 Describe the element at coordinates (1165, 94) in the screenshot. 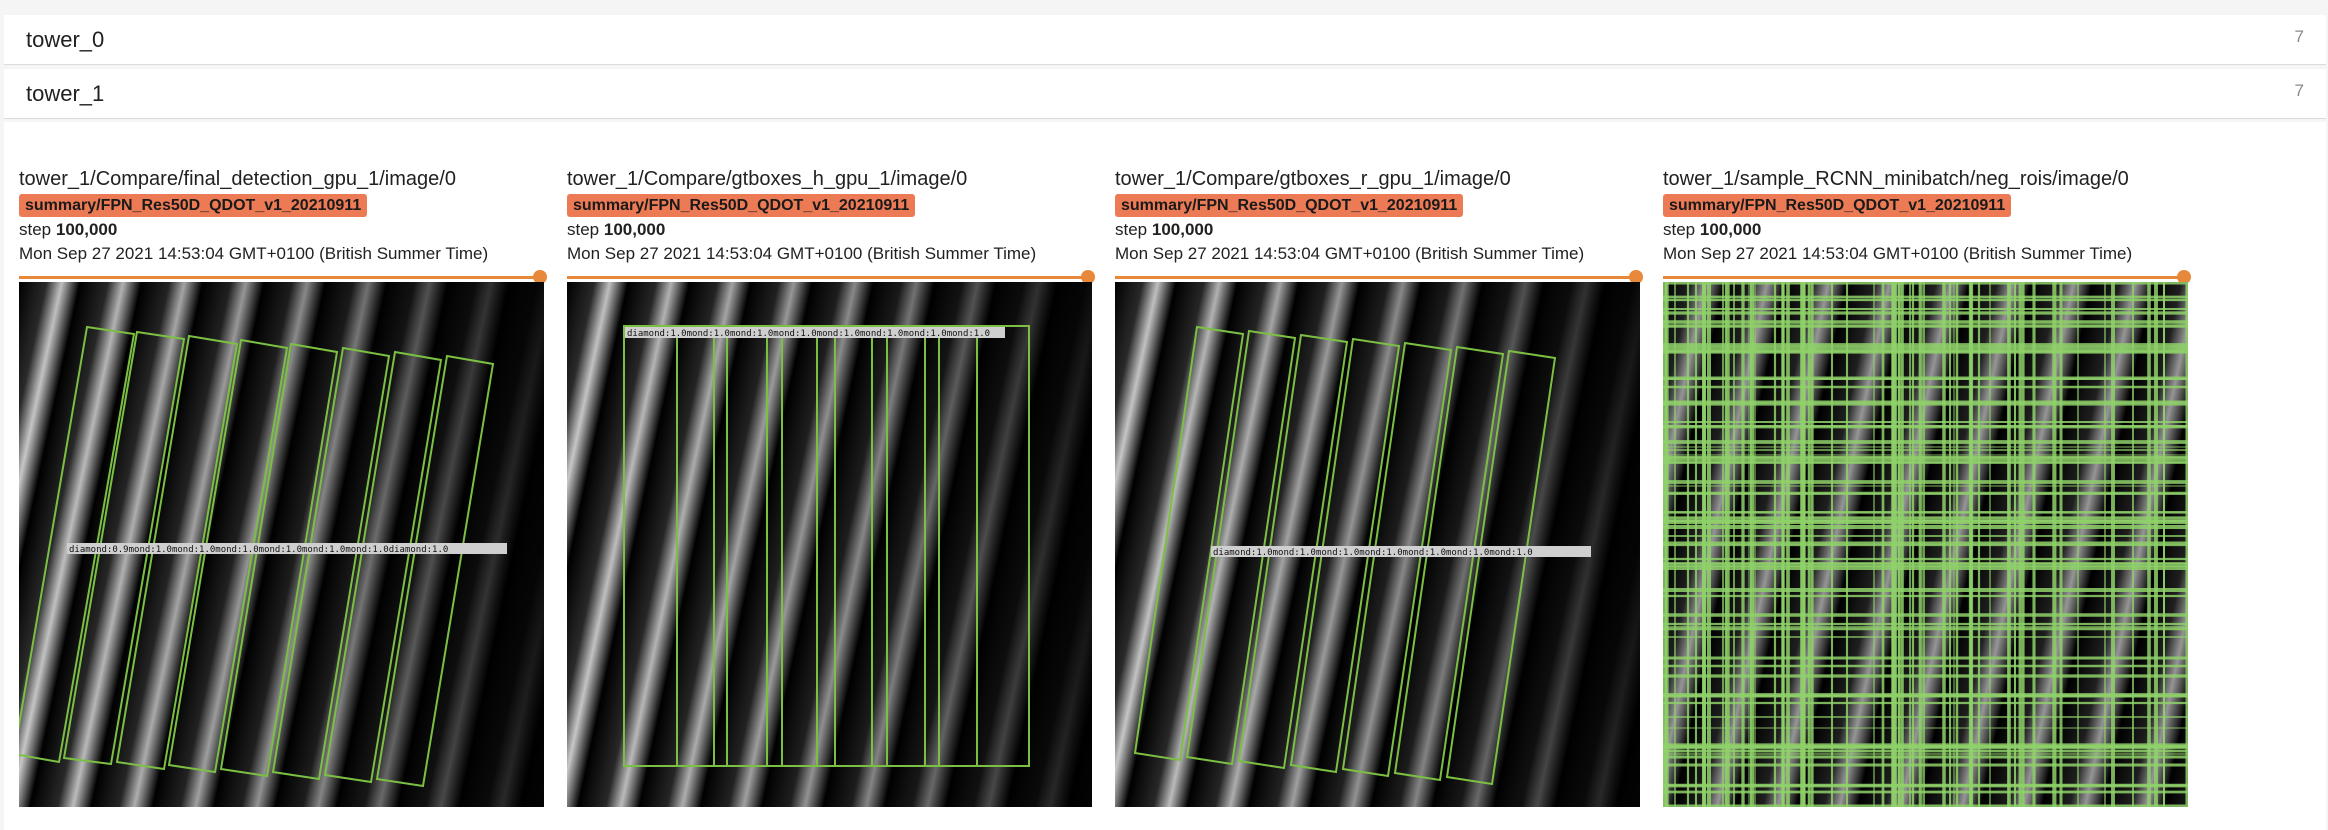

I see `tag-group-tower-1: tower_1 7` at that location.